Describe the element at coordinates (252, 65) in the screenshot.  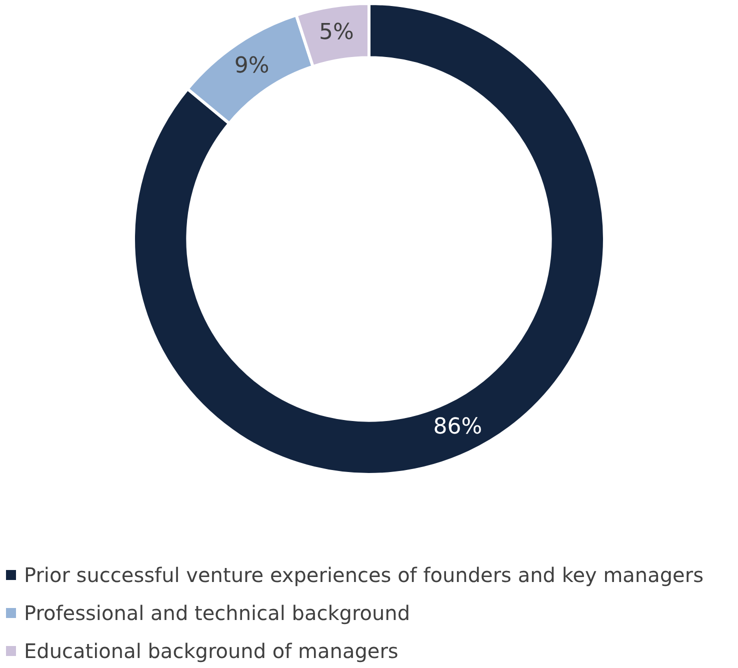
I see `data-label: 9%` at that location.